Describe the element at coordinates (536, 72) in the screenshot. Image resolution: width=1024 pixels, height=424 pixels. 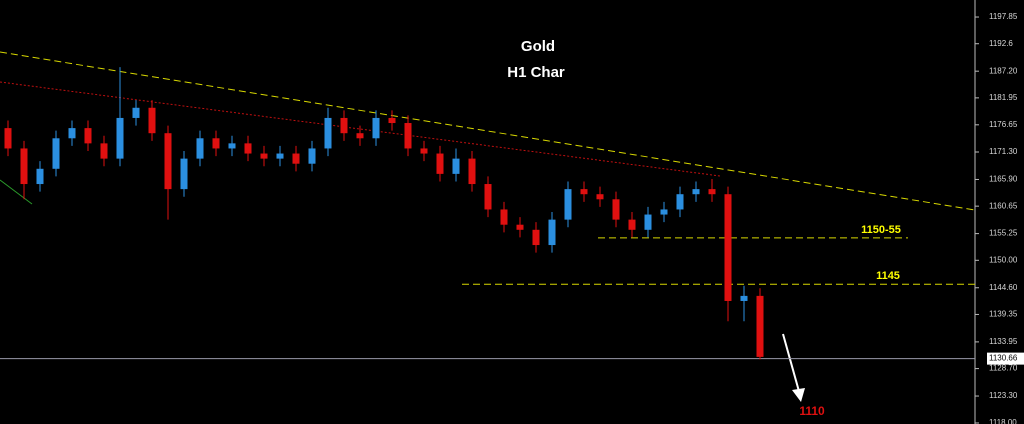
I see `chart-subtitle: H1 Char` at that location.